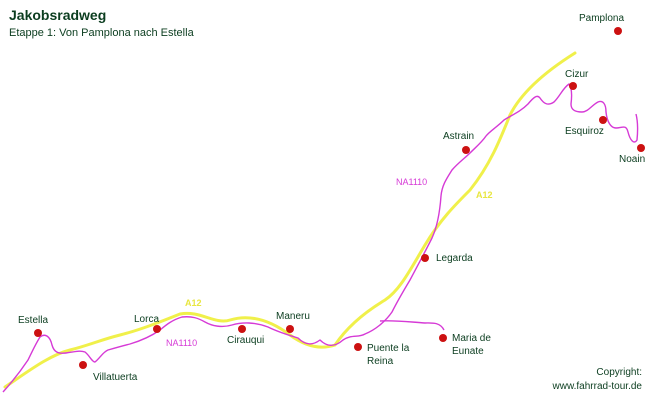  What do you see at coordinates (58, 15) in the screenshot?
I see `map-title: Jakobsradweg` at bounding box center [58, 15].